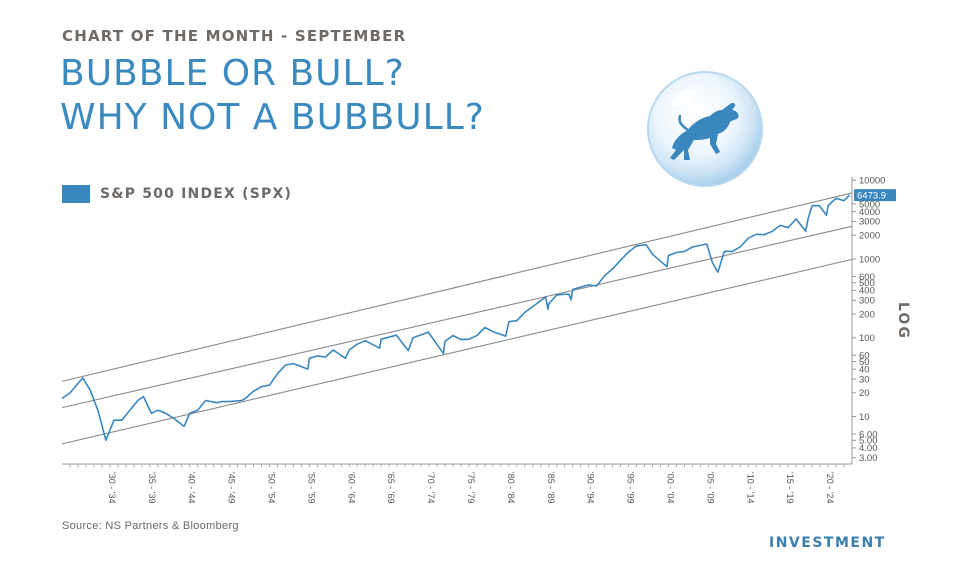 The image size is (956, 578). I want to click on y-tick-label: 20, so click(864, 393).